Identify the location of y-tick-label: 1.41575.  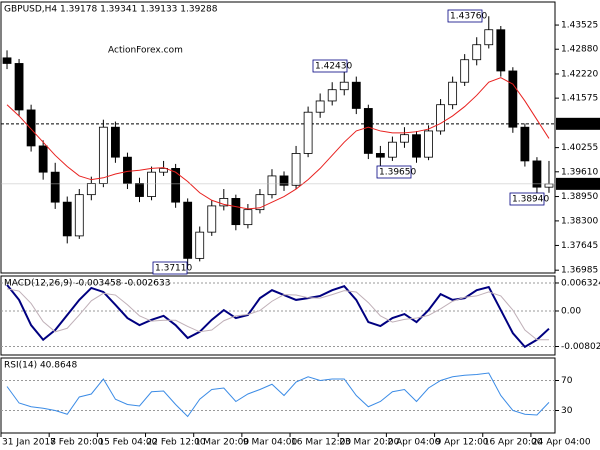
(579, 99).